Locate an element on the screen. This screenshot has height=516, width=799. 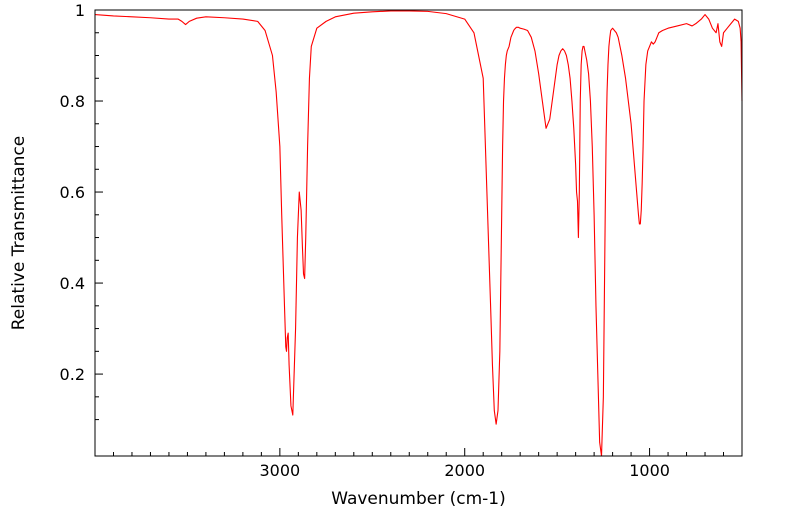
y-tick-label: 0.6 is located at coordinates (72, 192).